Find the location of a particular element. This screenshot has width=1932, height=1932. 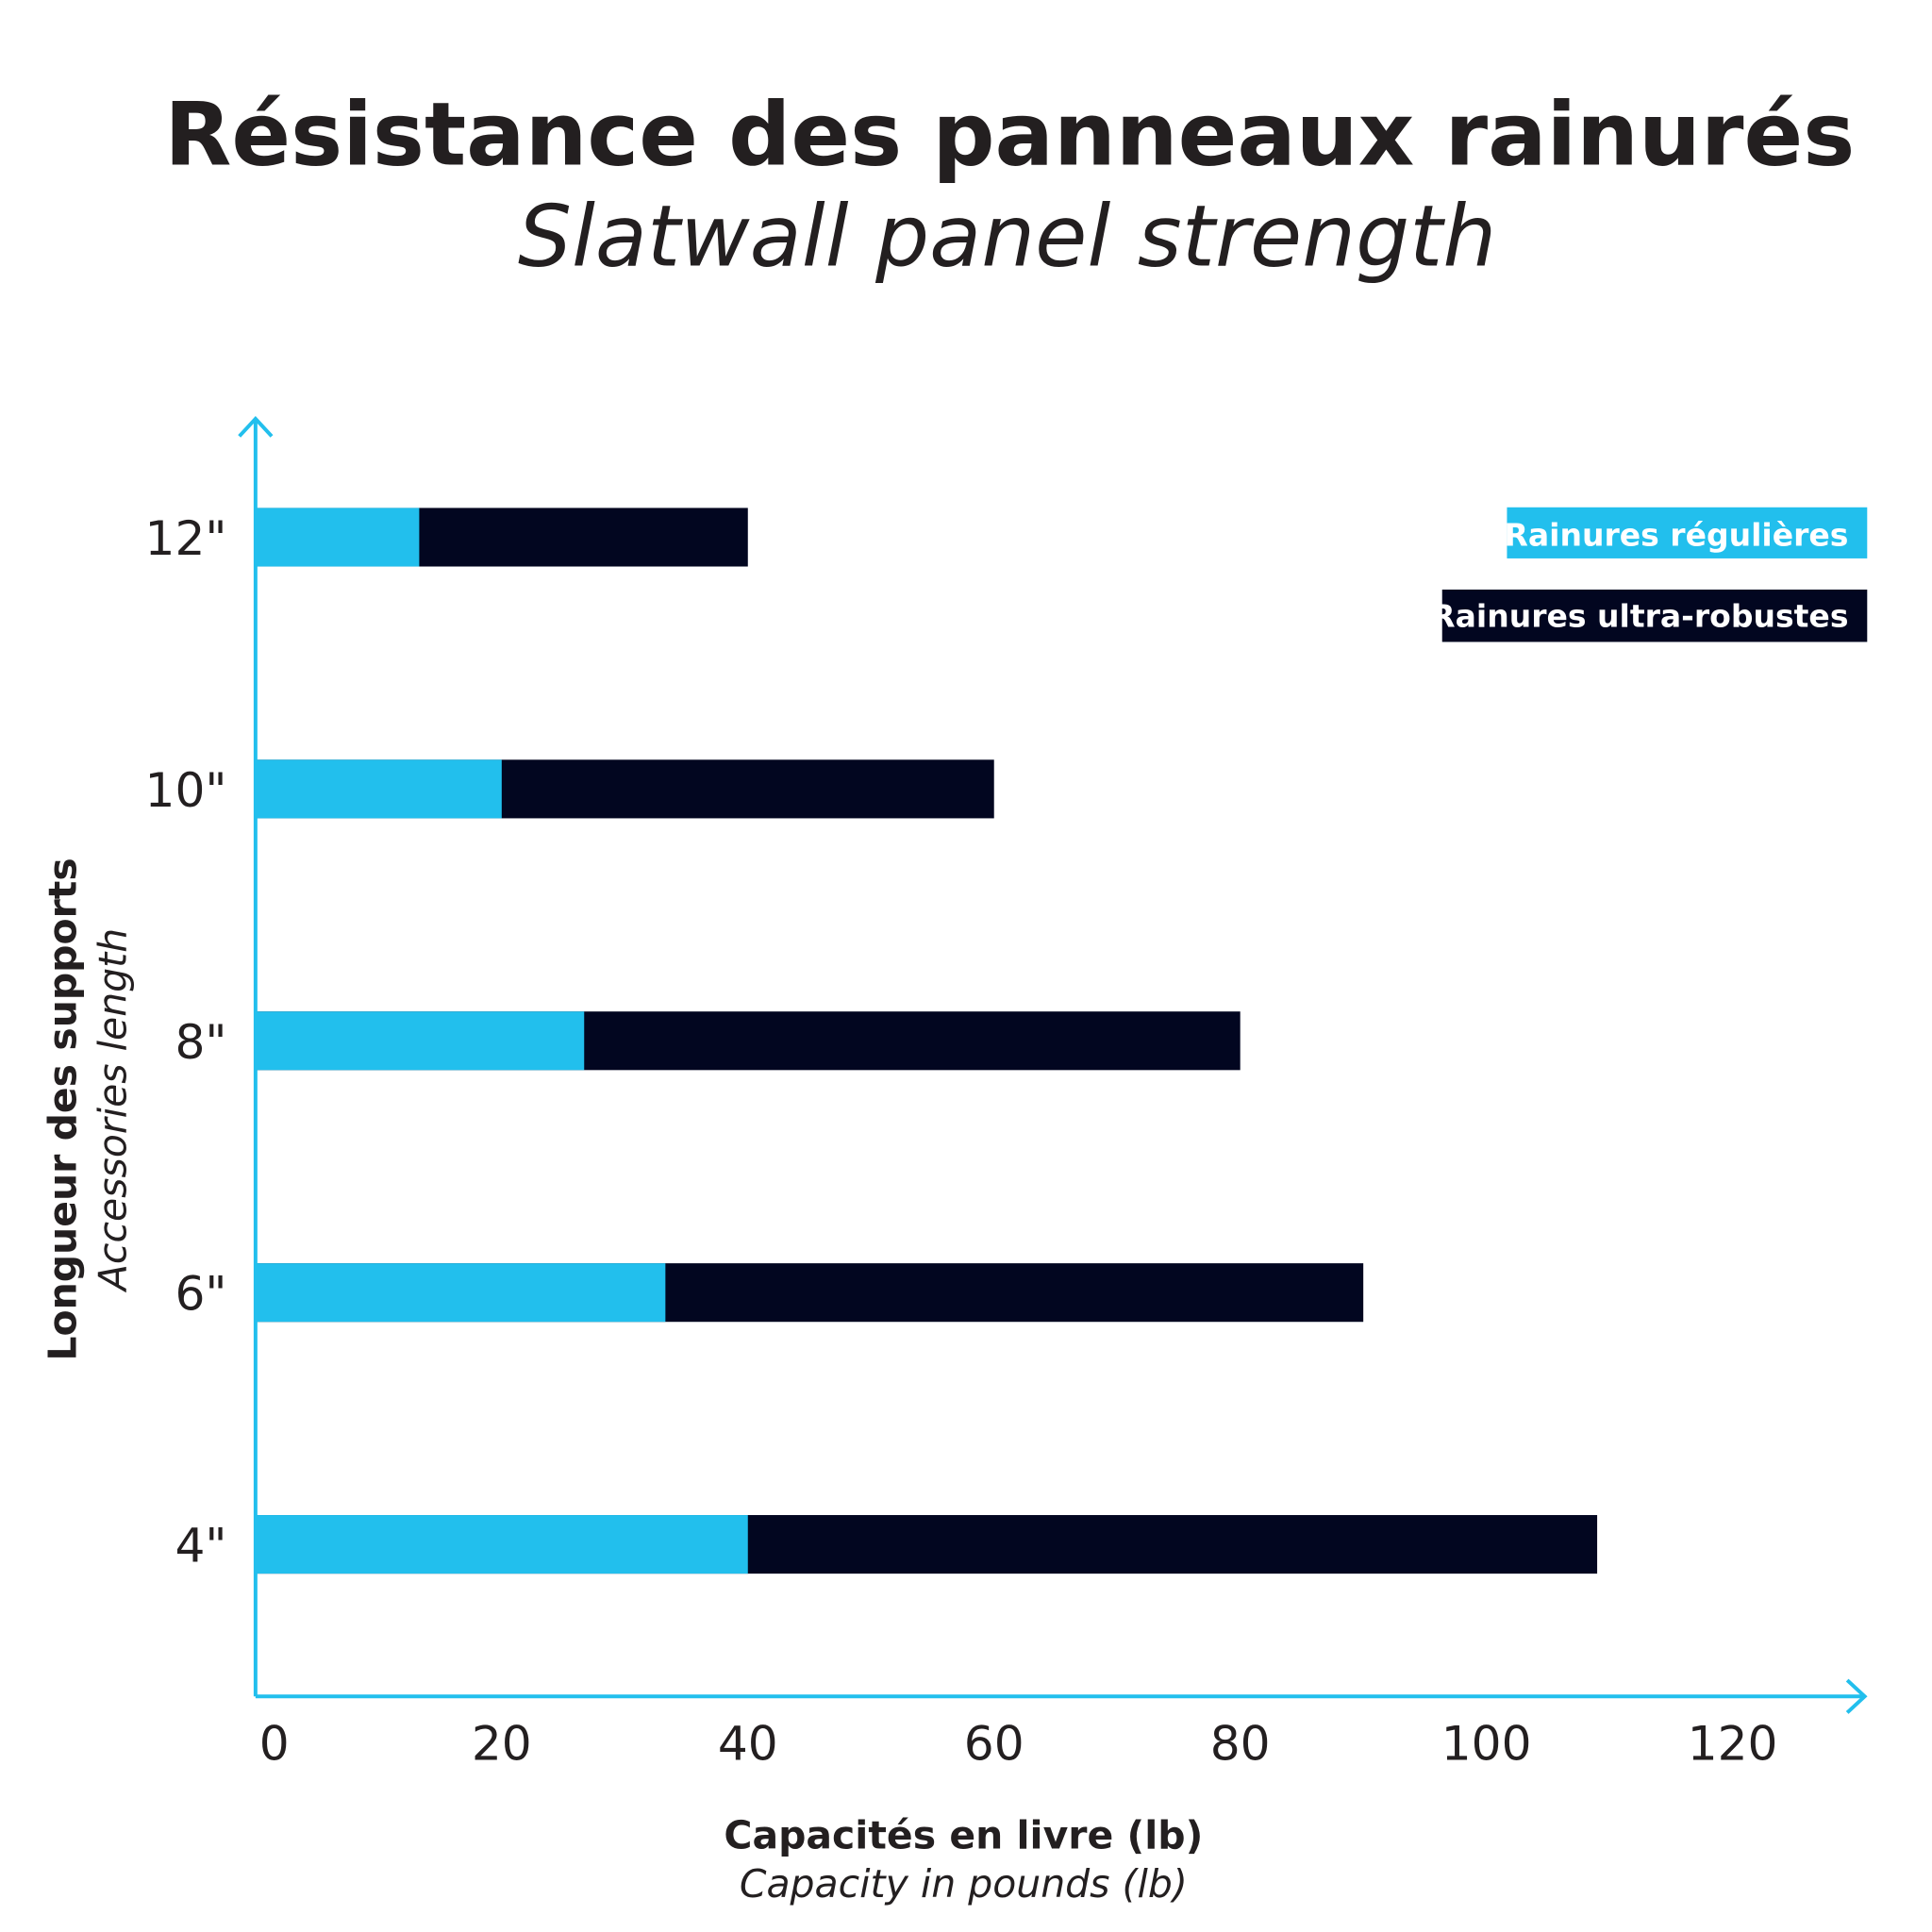

x-axis-subtitle: Capacity in pounds (lb) is located at coordinates (964, 1884).